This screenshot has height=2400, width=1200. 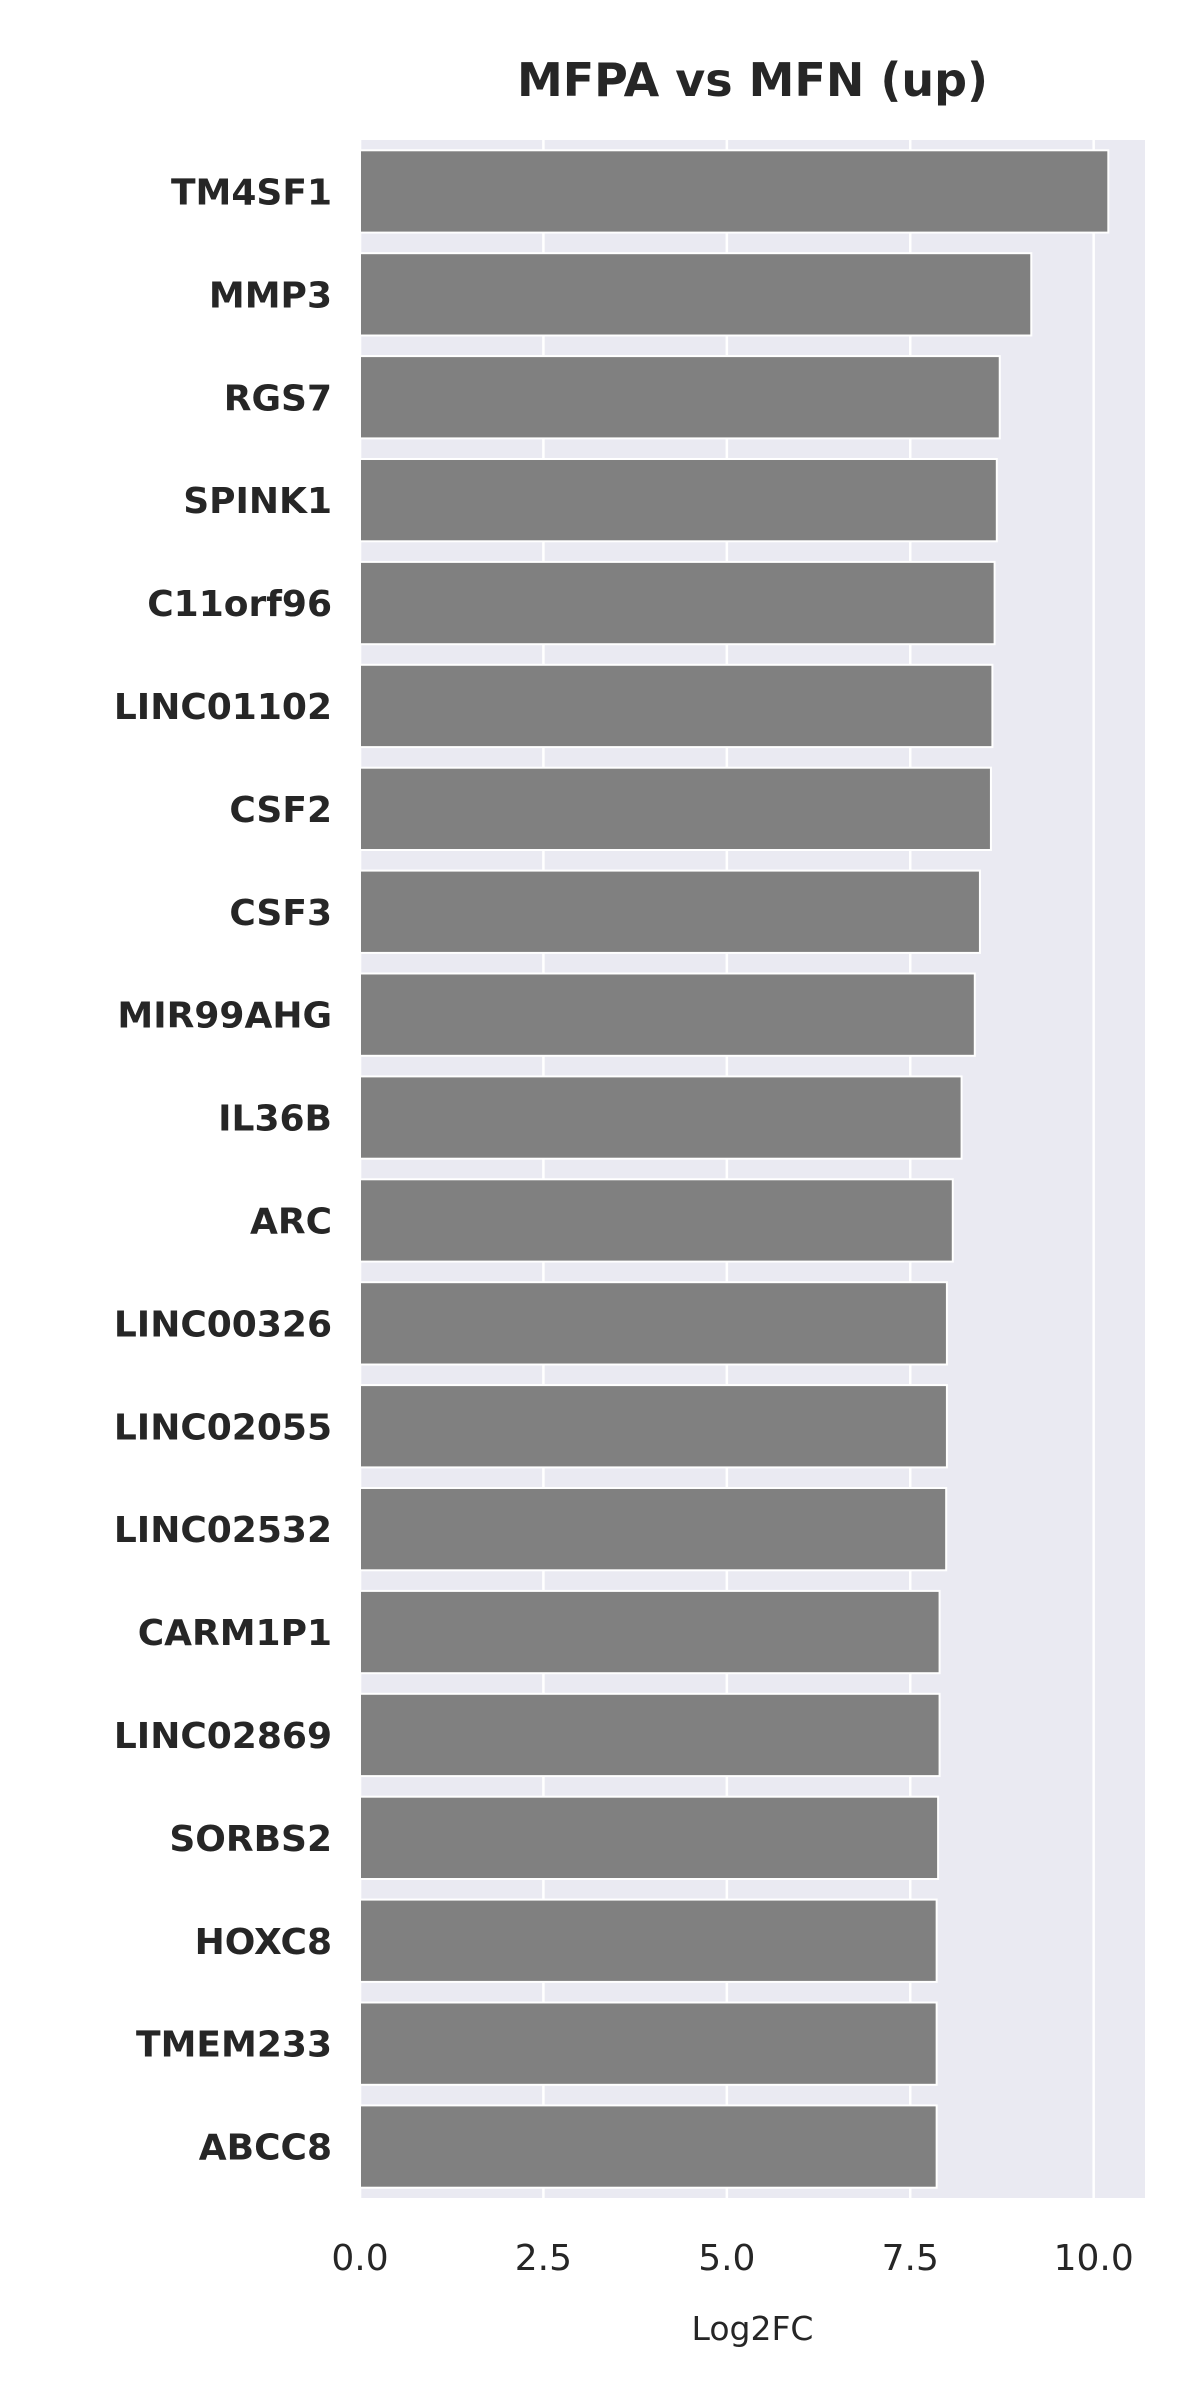 What do you see at coordinates (543, 2258) in the screenshot?
I see `x-tick-label: 2.5` at bounding box center [543, 2258].